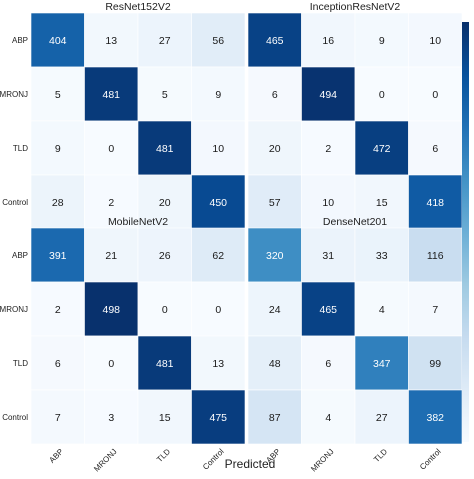 This screenshot has width=474, height=479. Describe the element at coordinates (328, 256) in the screenshot. I see `cell-value: 31` at that location.